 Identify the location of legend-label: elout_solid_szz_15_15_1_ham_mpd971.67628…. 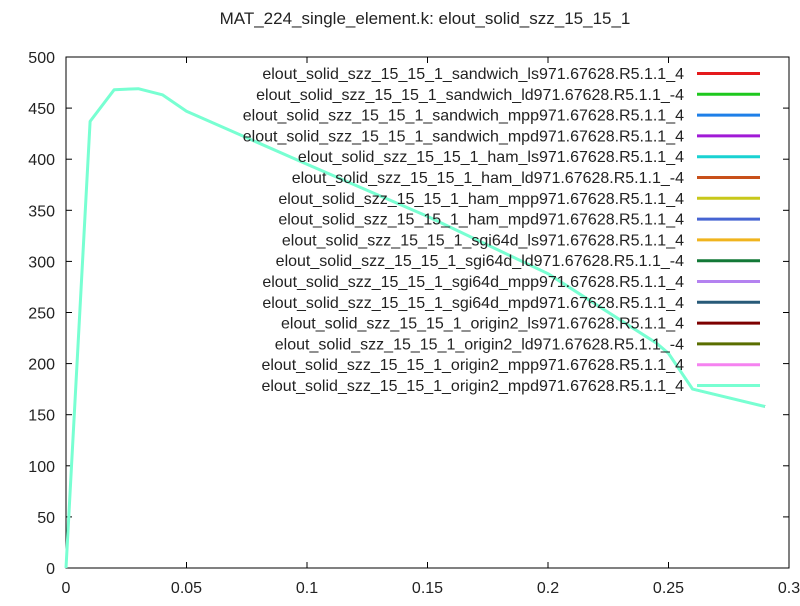
(481, 220).